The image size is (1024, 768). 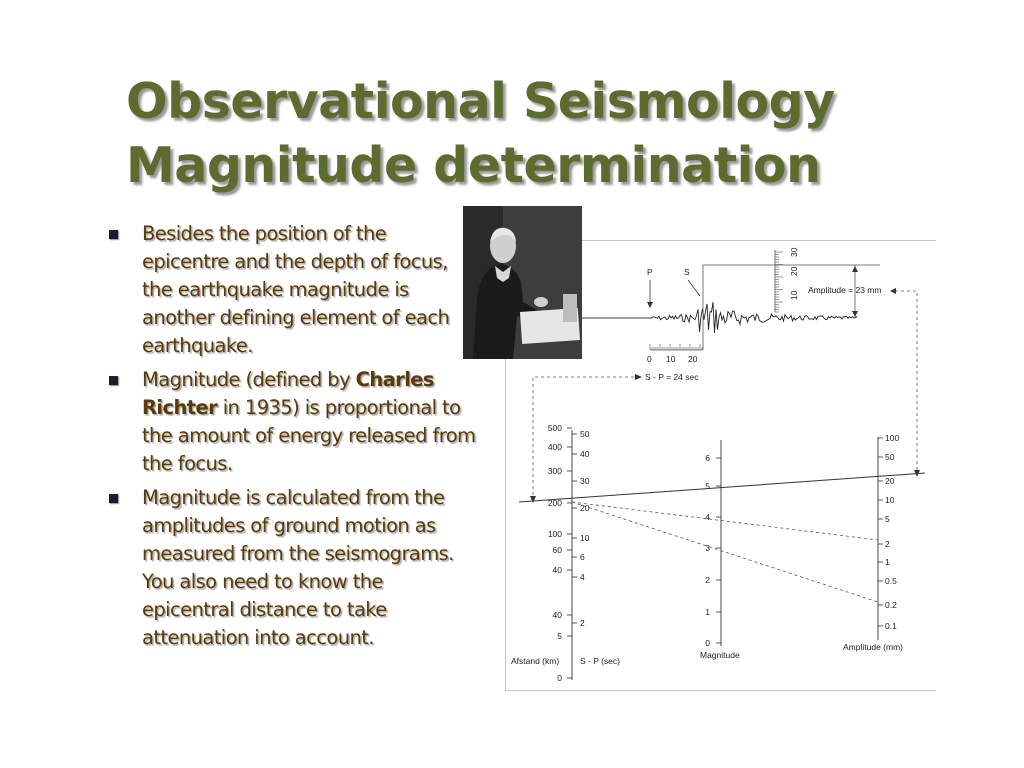 What do you see at coordinates (558, 550) in the screenshot?
I see `dist-tick-60: 60` at bounding box center [558, 550].